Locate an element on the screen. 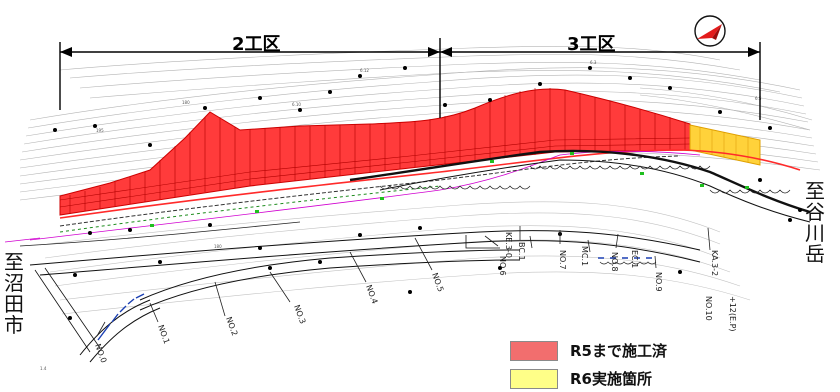  legend-row-planned: R6実施箇所 is located at coordinates (581, 378).